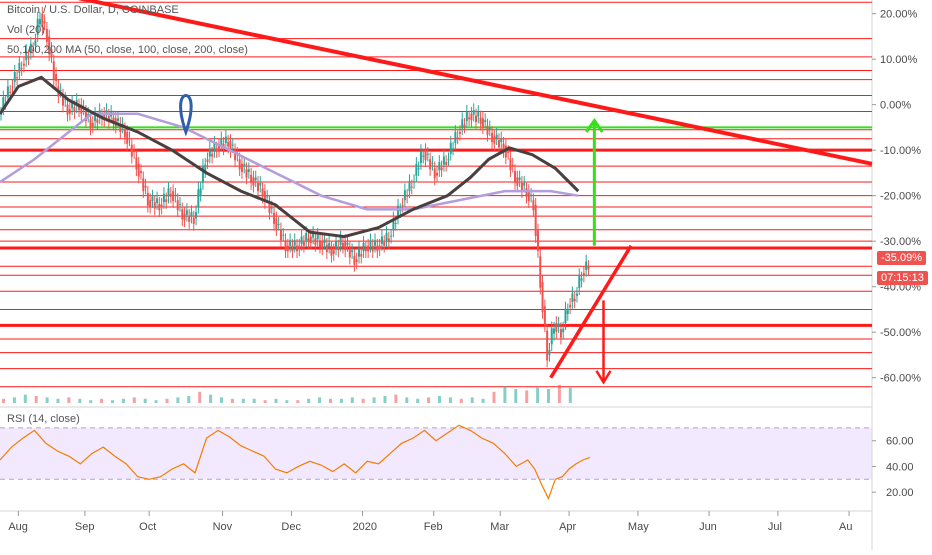 This screenshot has width=932, height=555. Describe the element at coordinates (901, 258) in the screenshot. I see `last-value-tag: -35.09%` at that location.